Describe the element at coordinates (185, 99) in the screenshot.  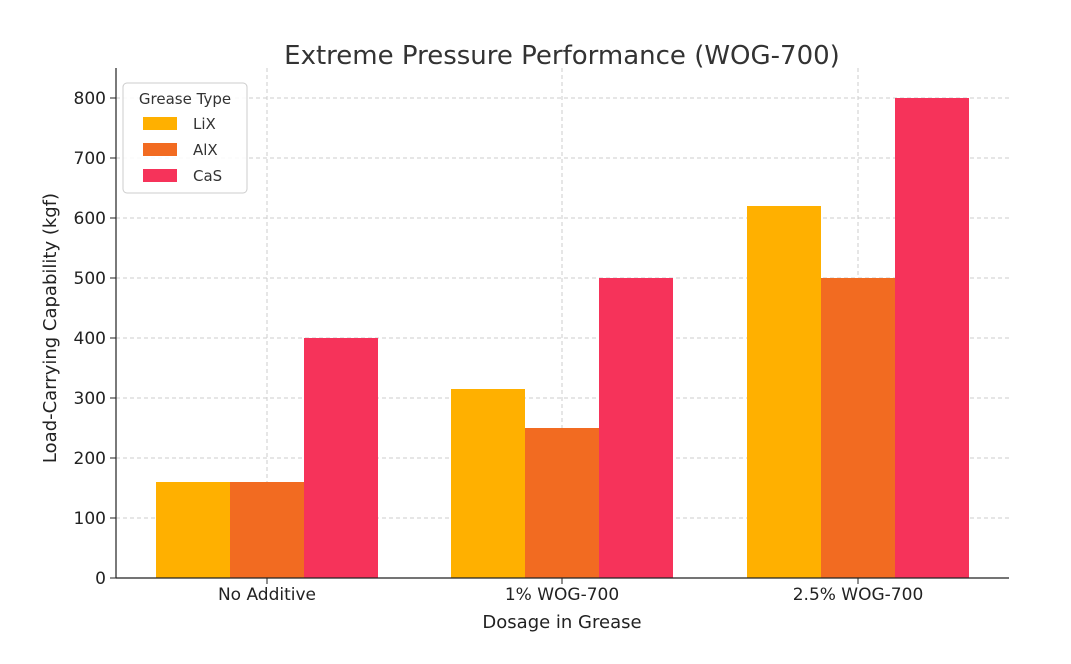
I see `legend-title: Grease Type` at that location.